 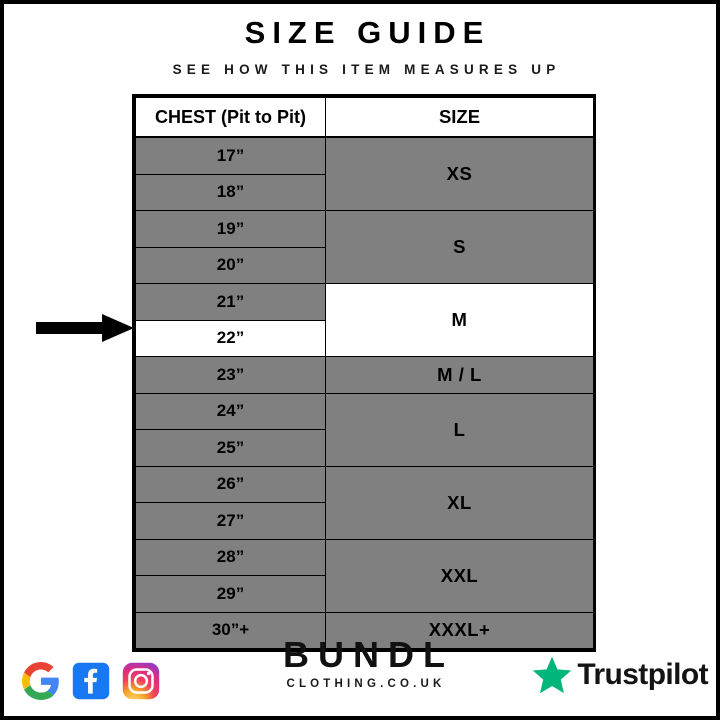 I want to click on size-cell: XS, so click(x=459, y=173).